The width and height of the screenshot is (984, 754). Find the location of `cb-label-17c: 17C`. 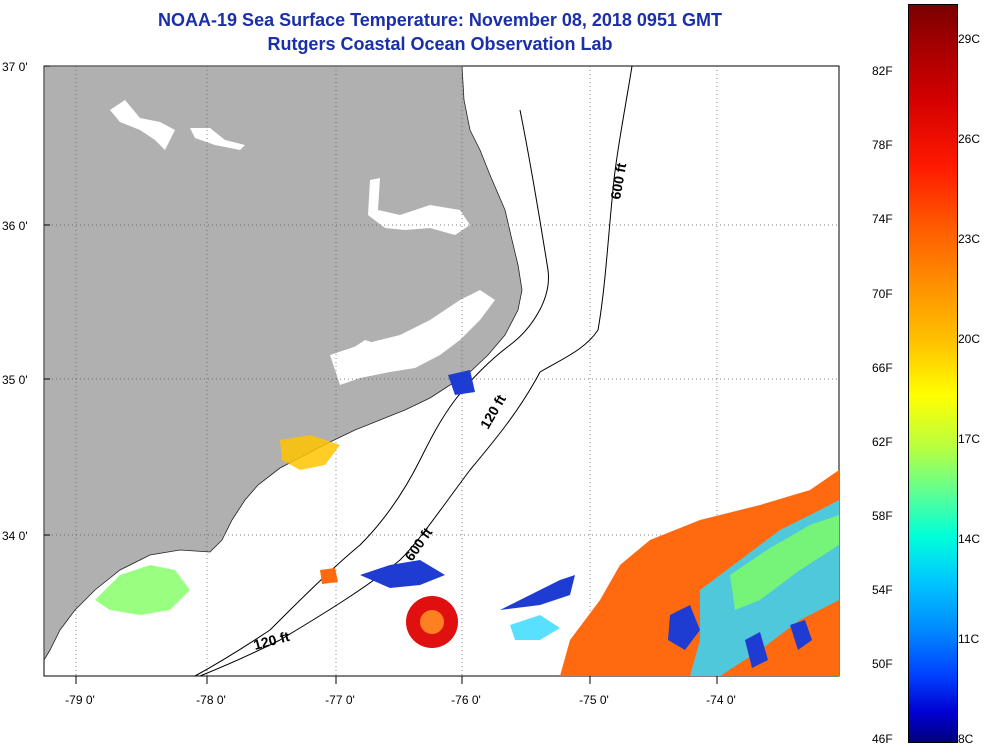

cb-label-17c: 17C is located at coordinates (969, 439).